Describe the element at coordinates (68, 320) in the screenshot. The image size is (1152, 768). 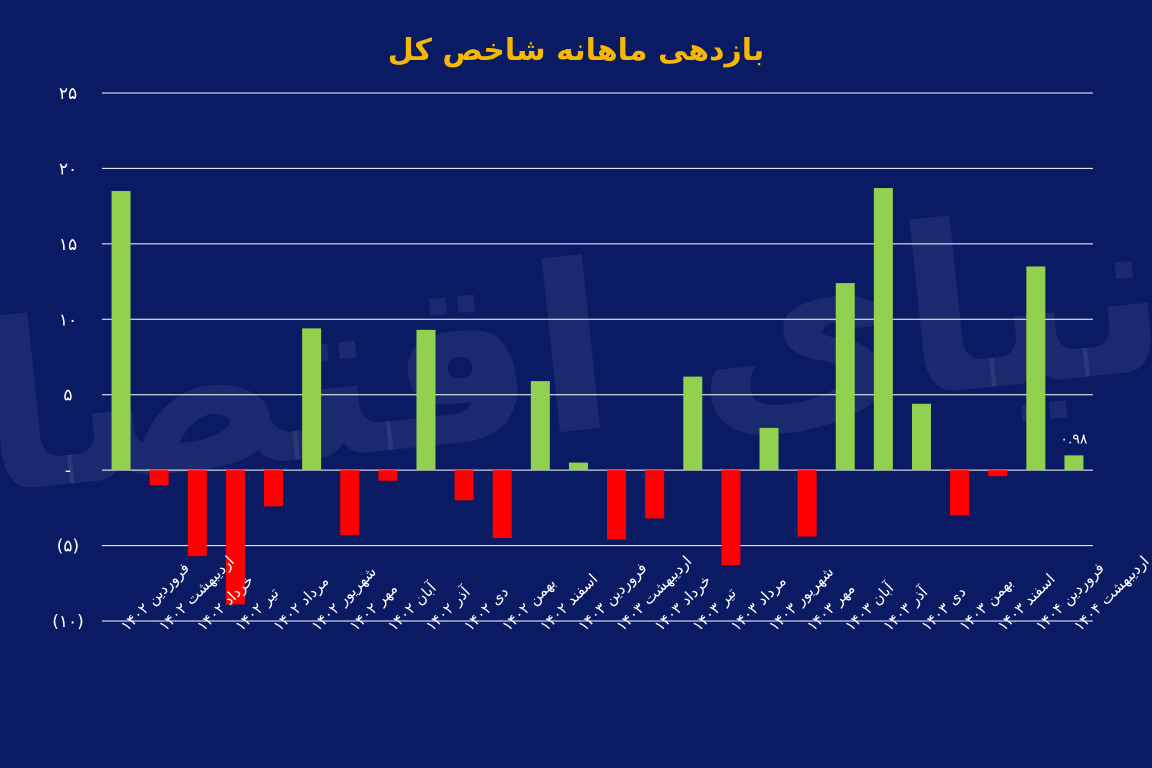
I see `y-tick-label: ۱۰` at that location.